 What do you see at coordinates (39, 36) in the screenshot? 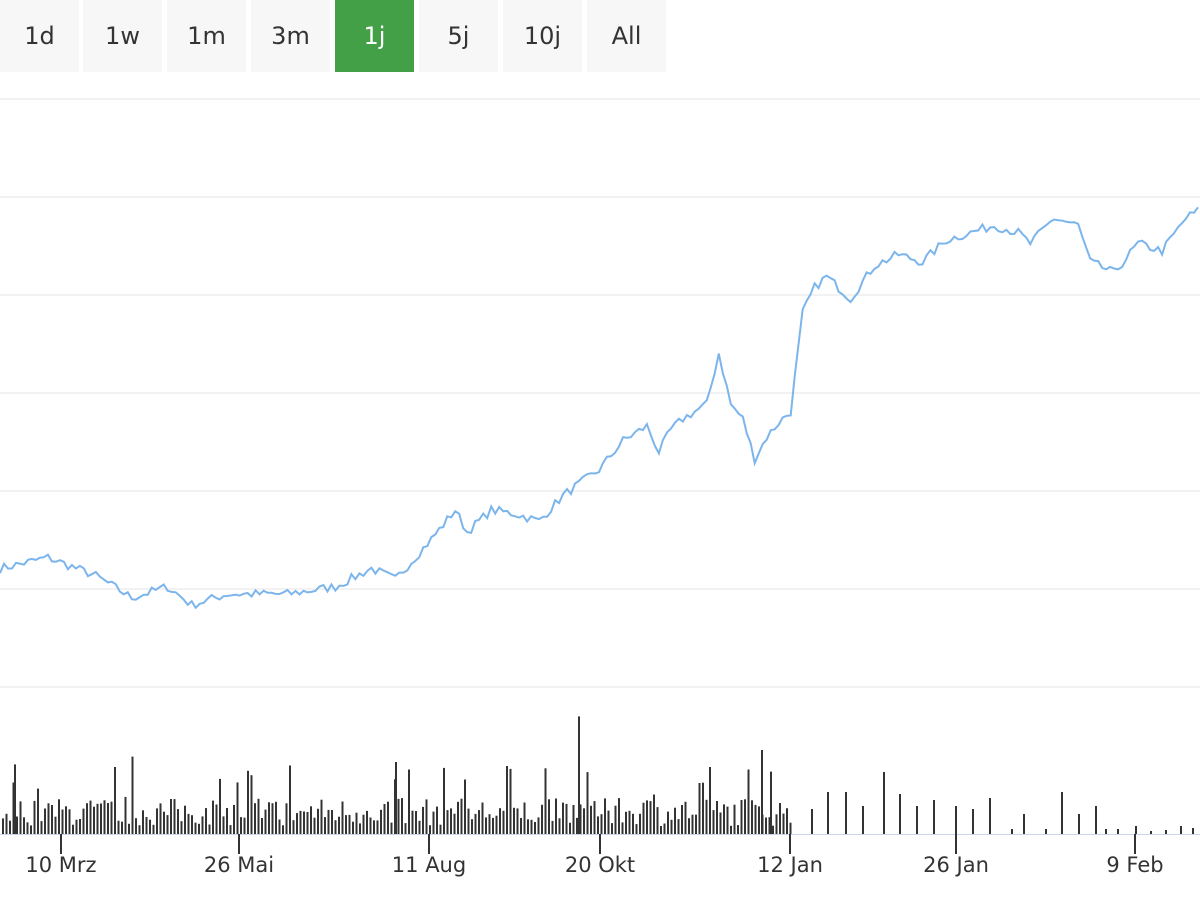
I see `range-button-1d: 1d` at bounding box center [39, 36].